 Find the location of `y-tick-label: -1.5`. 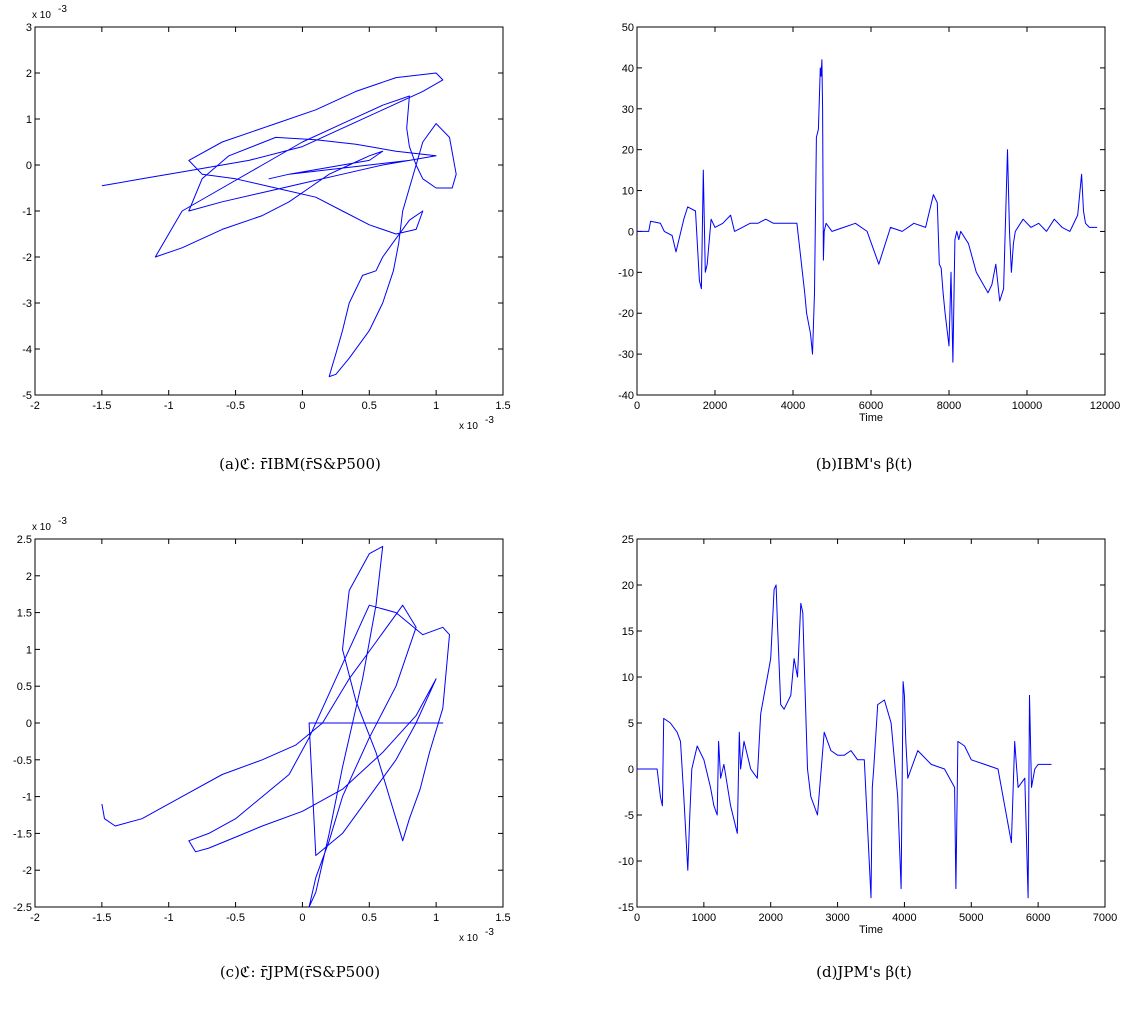

y-tick-label: -1.5 is located at coordinates (22, 834).